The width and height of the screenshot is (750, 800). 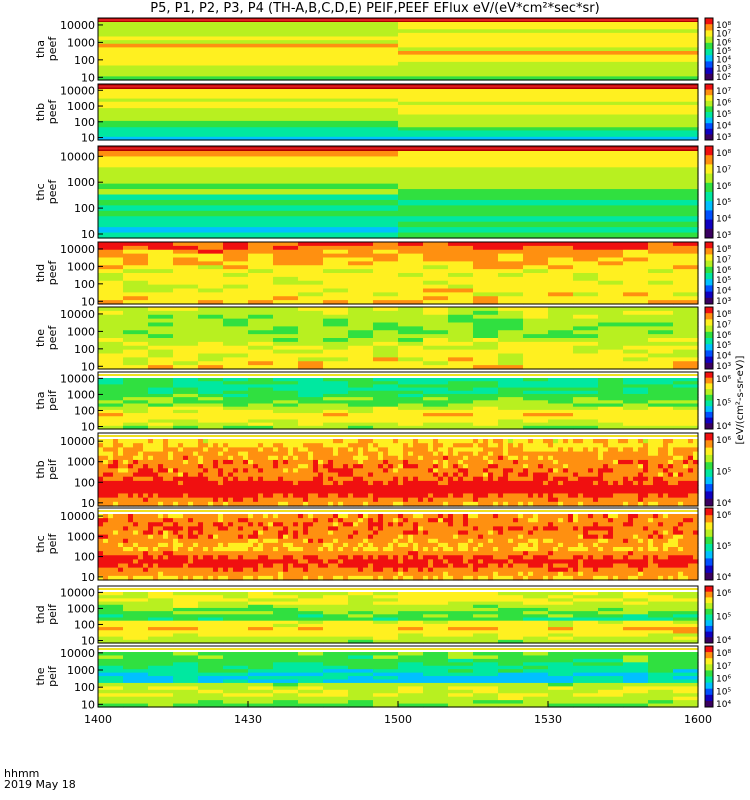 I want to click on y-tick-label: 10, so click(x=88, y=503).